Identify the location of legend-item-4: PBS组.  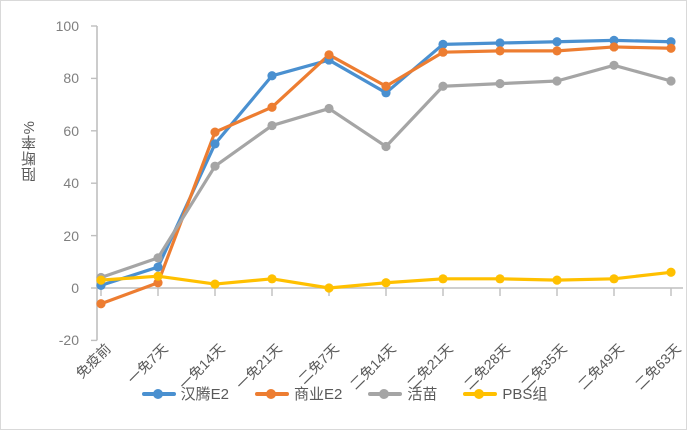
(505, 393).